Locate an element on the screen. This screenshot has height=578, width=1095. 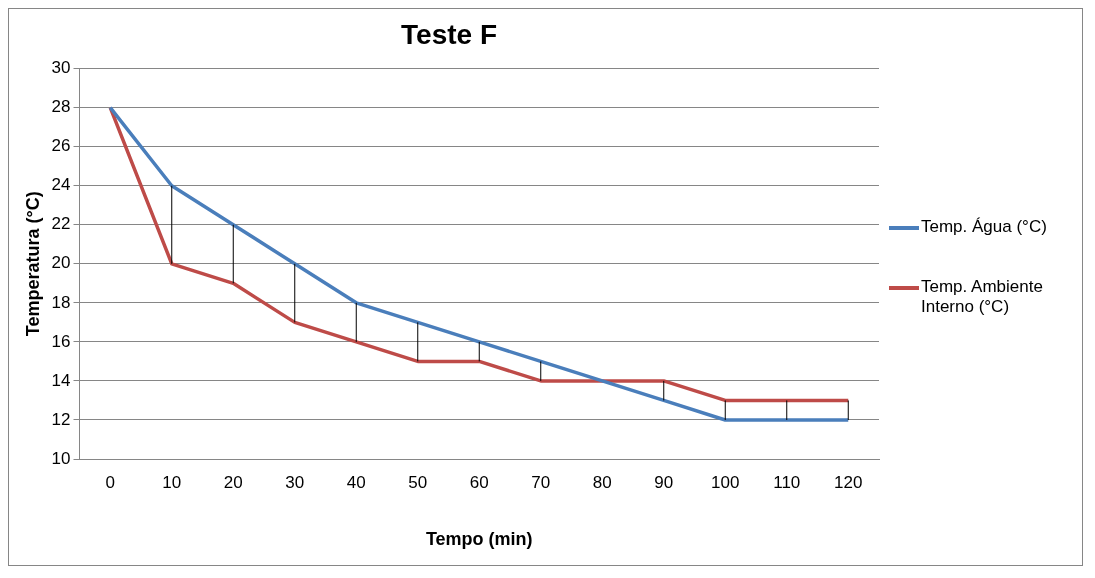
x-tick-label: 30 is located at coordinates (295, 482).